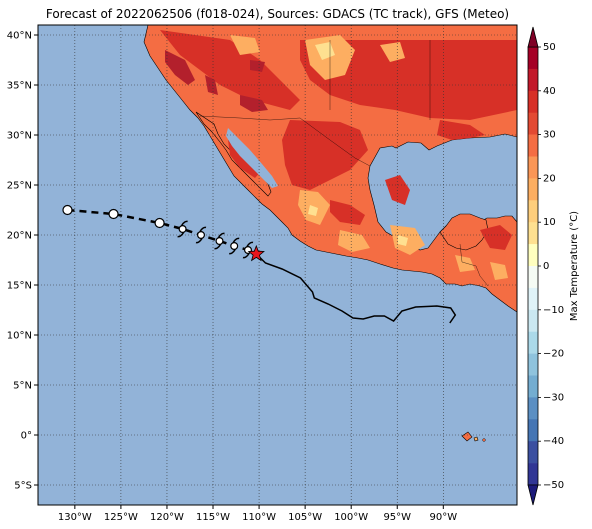  I want to click on colorbar-tick-label: 0, so click(546, 266).